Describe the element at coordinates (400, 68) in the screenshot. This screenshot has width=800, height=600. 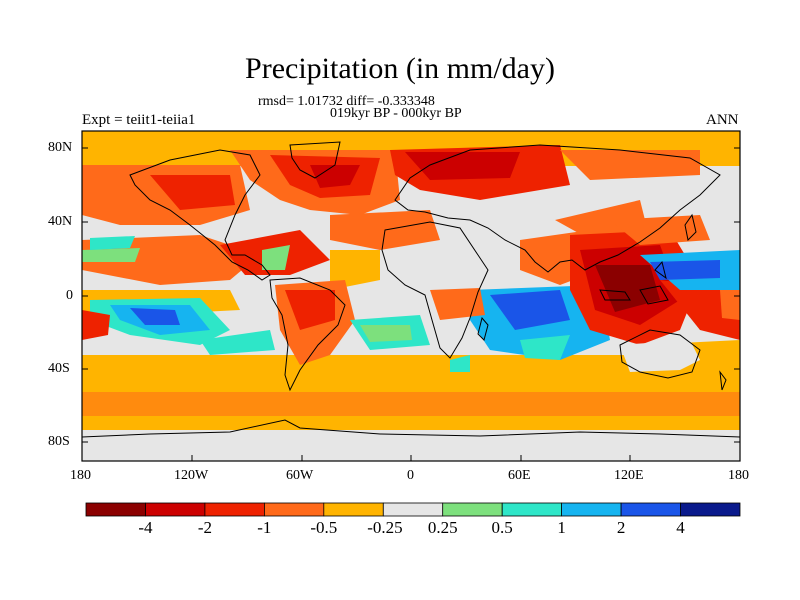
I see `map-title: Precipitation (in mm/day)` at that location.